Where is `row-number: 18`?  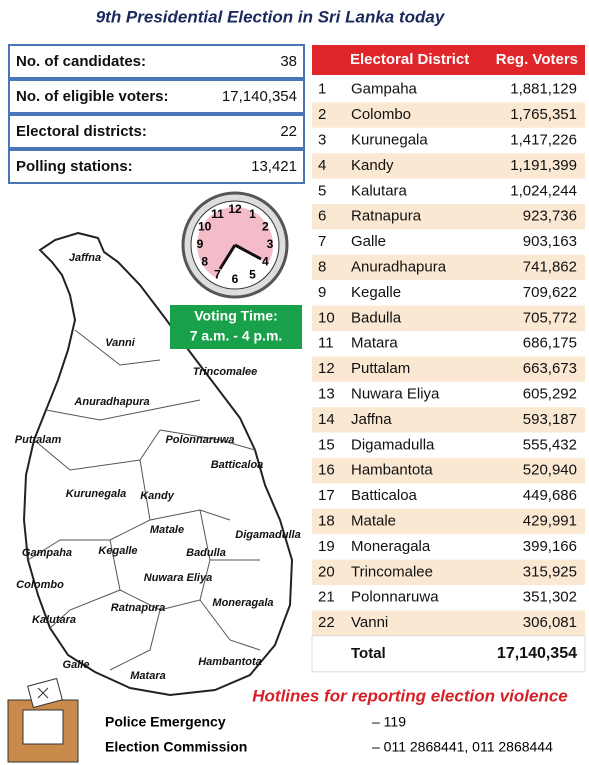
row-number: 18 is located at coordinates (326, 520).